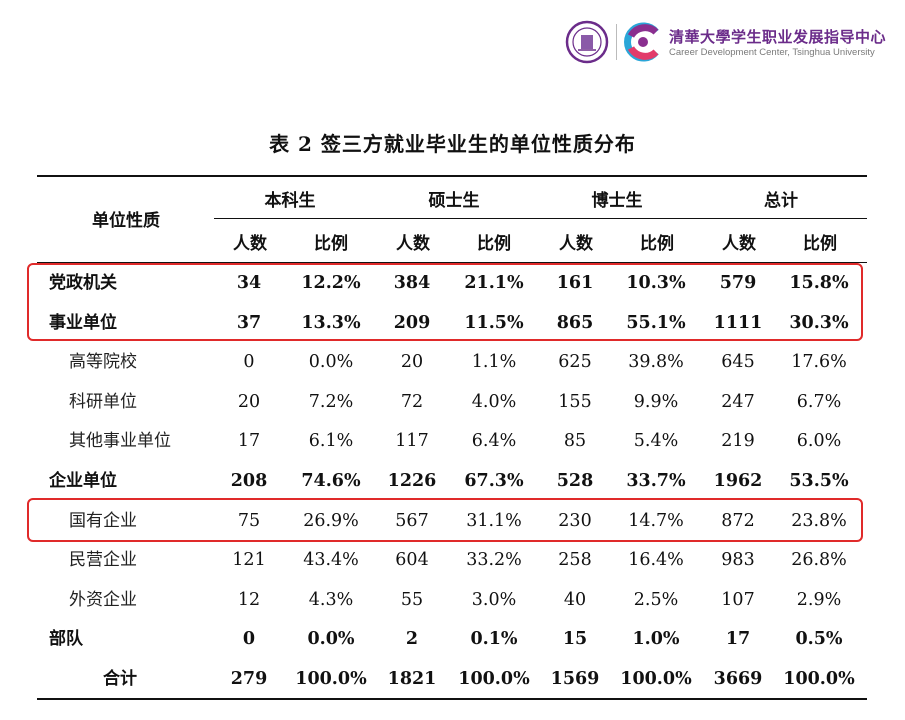 The width and height of the screenshot is (905, 720). What do you see at coordinates (412, 481) in the screenshot?
I see `count-cell: 1226` at bounding box center [412, 481].